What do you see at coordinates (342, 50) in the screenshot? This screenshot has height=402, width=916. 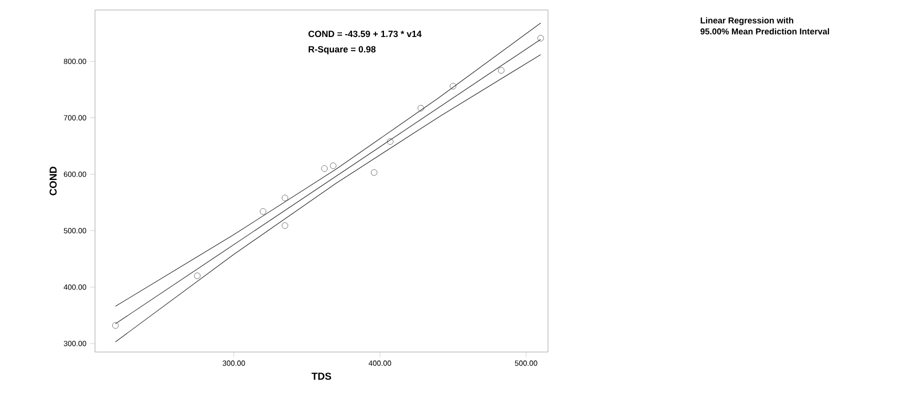 I see `annotation: R-Square = 0.98` at bounding box center [342, 50].